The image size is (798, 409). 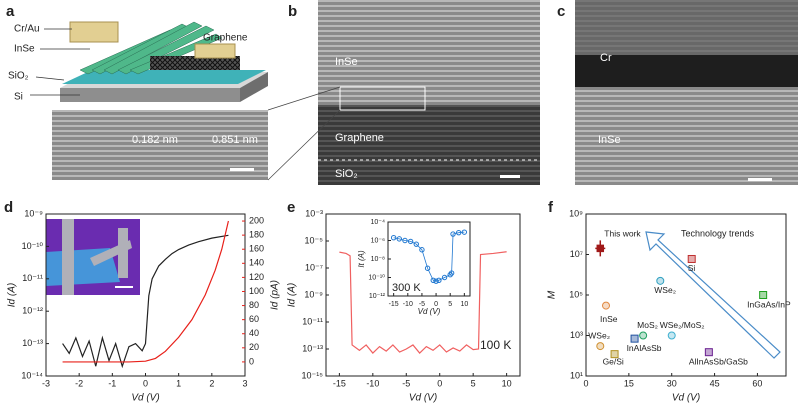 I want to click on y2-tick-label: 140, so click(x=256, y=263).